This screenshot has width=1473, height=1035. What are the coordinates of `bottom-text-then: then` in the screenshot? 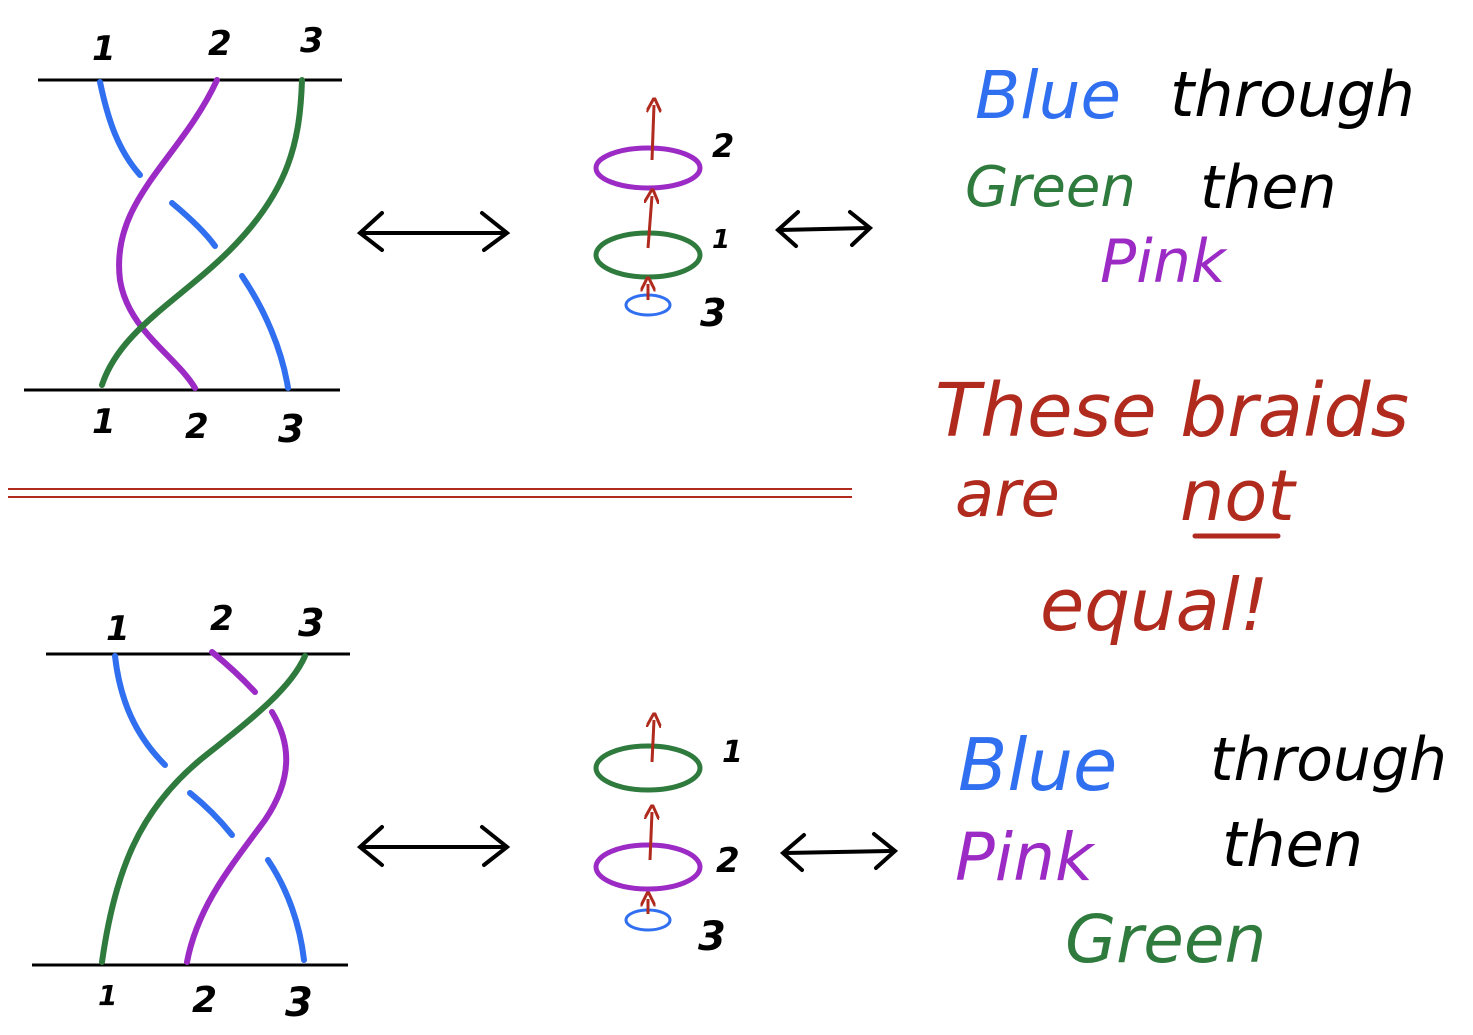 It's located at (1292, 844).